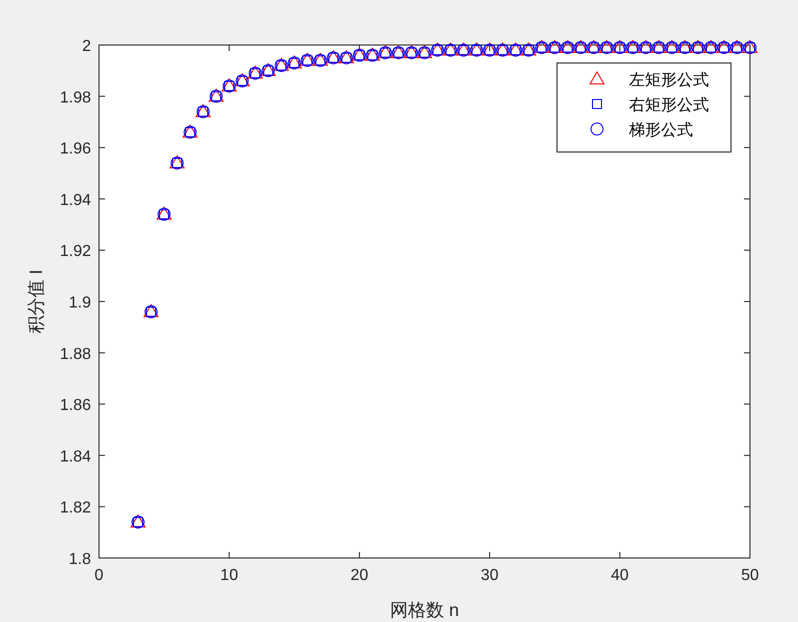 The image size is (798, 622). Describe the element at coordinates (87, 46) in the screenshot. I see `y-tick-label: 2` at that location.